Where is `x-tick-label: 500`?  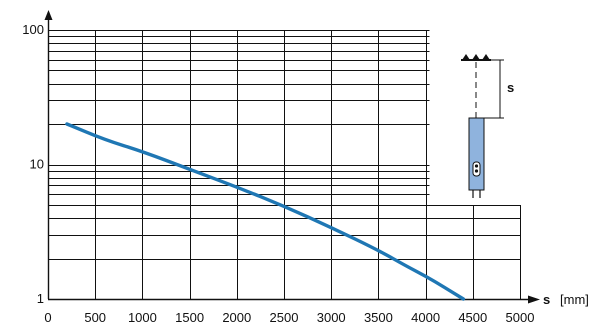
x-tick-label: 500 is located at coordinates (95, 317).